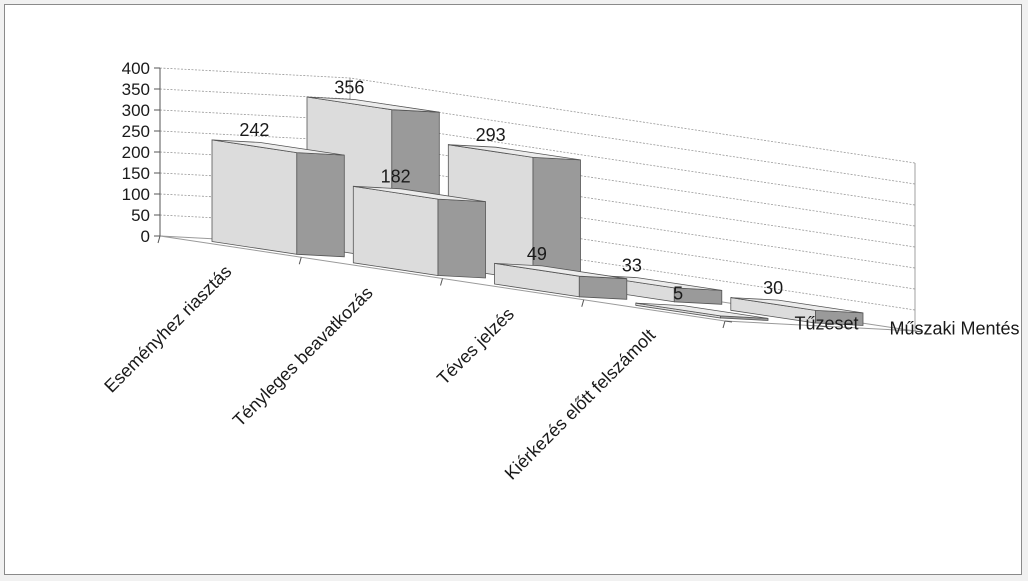  What do you see at coordinates (140, 215) in the screenshot?
I see `y-tick-label: 50` at bounding box center [140, 215].